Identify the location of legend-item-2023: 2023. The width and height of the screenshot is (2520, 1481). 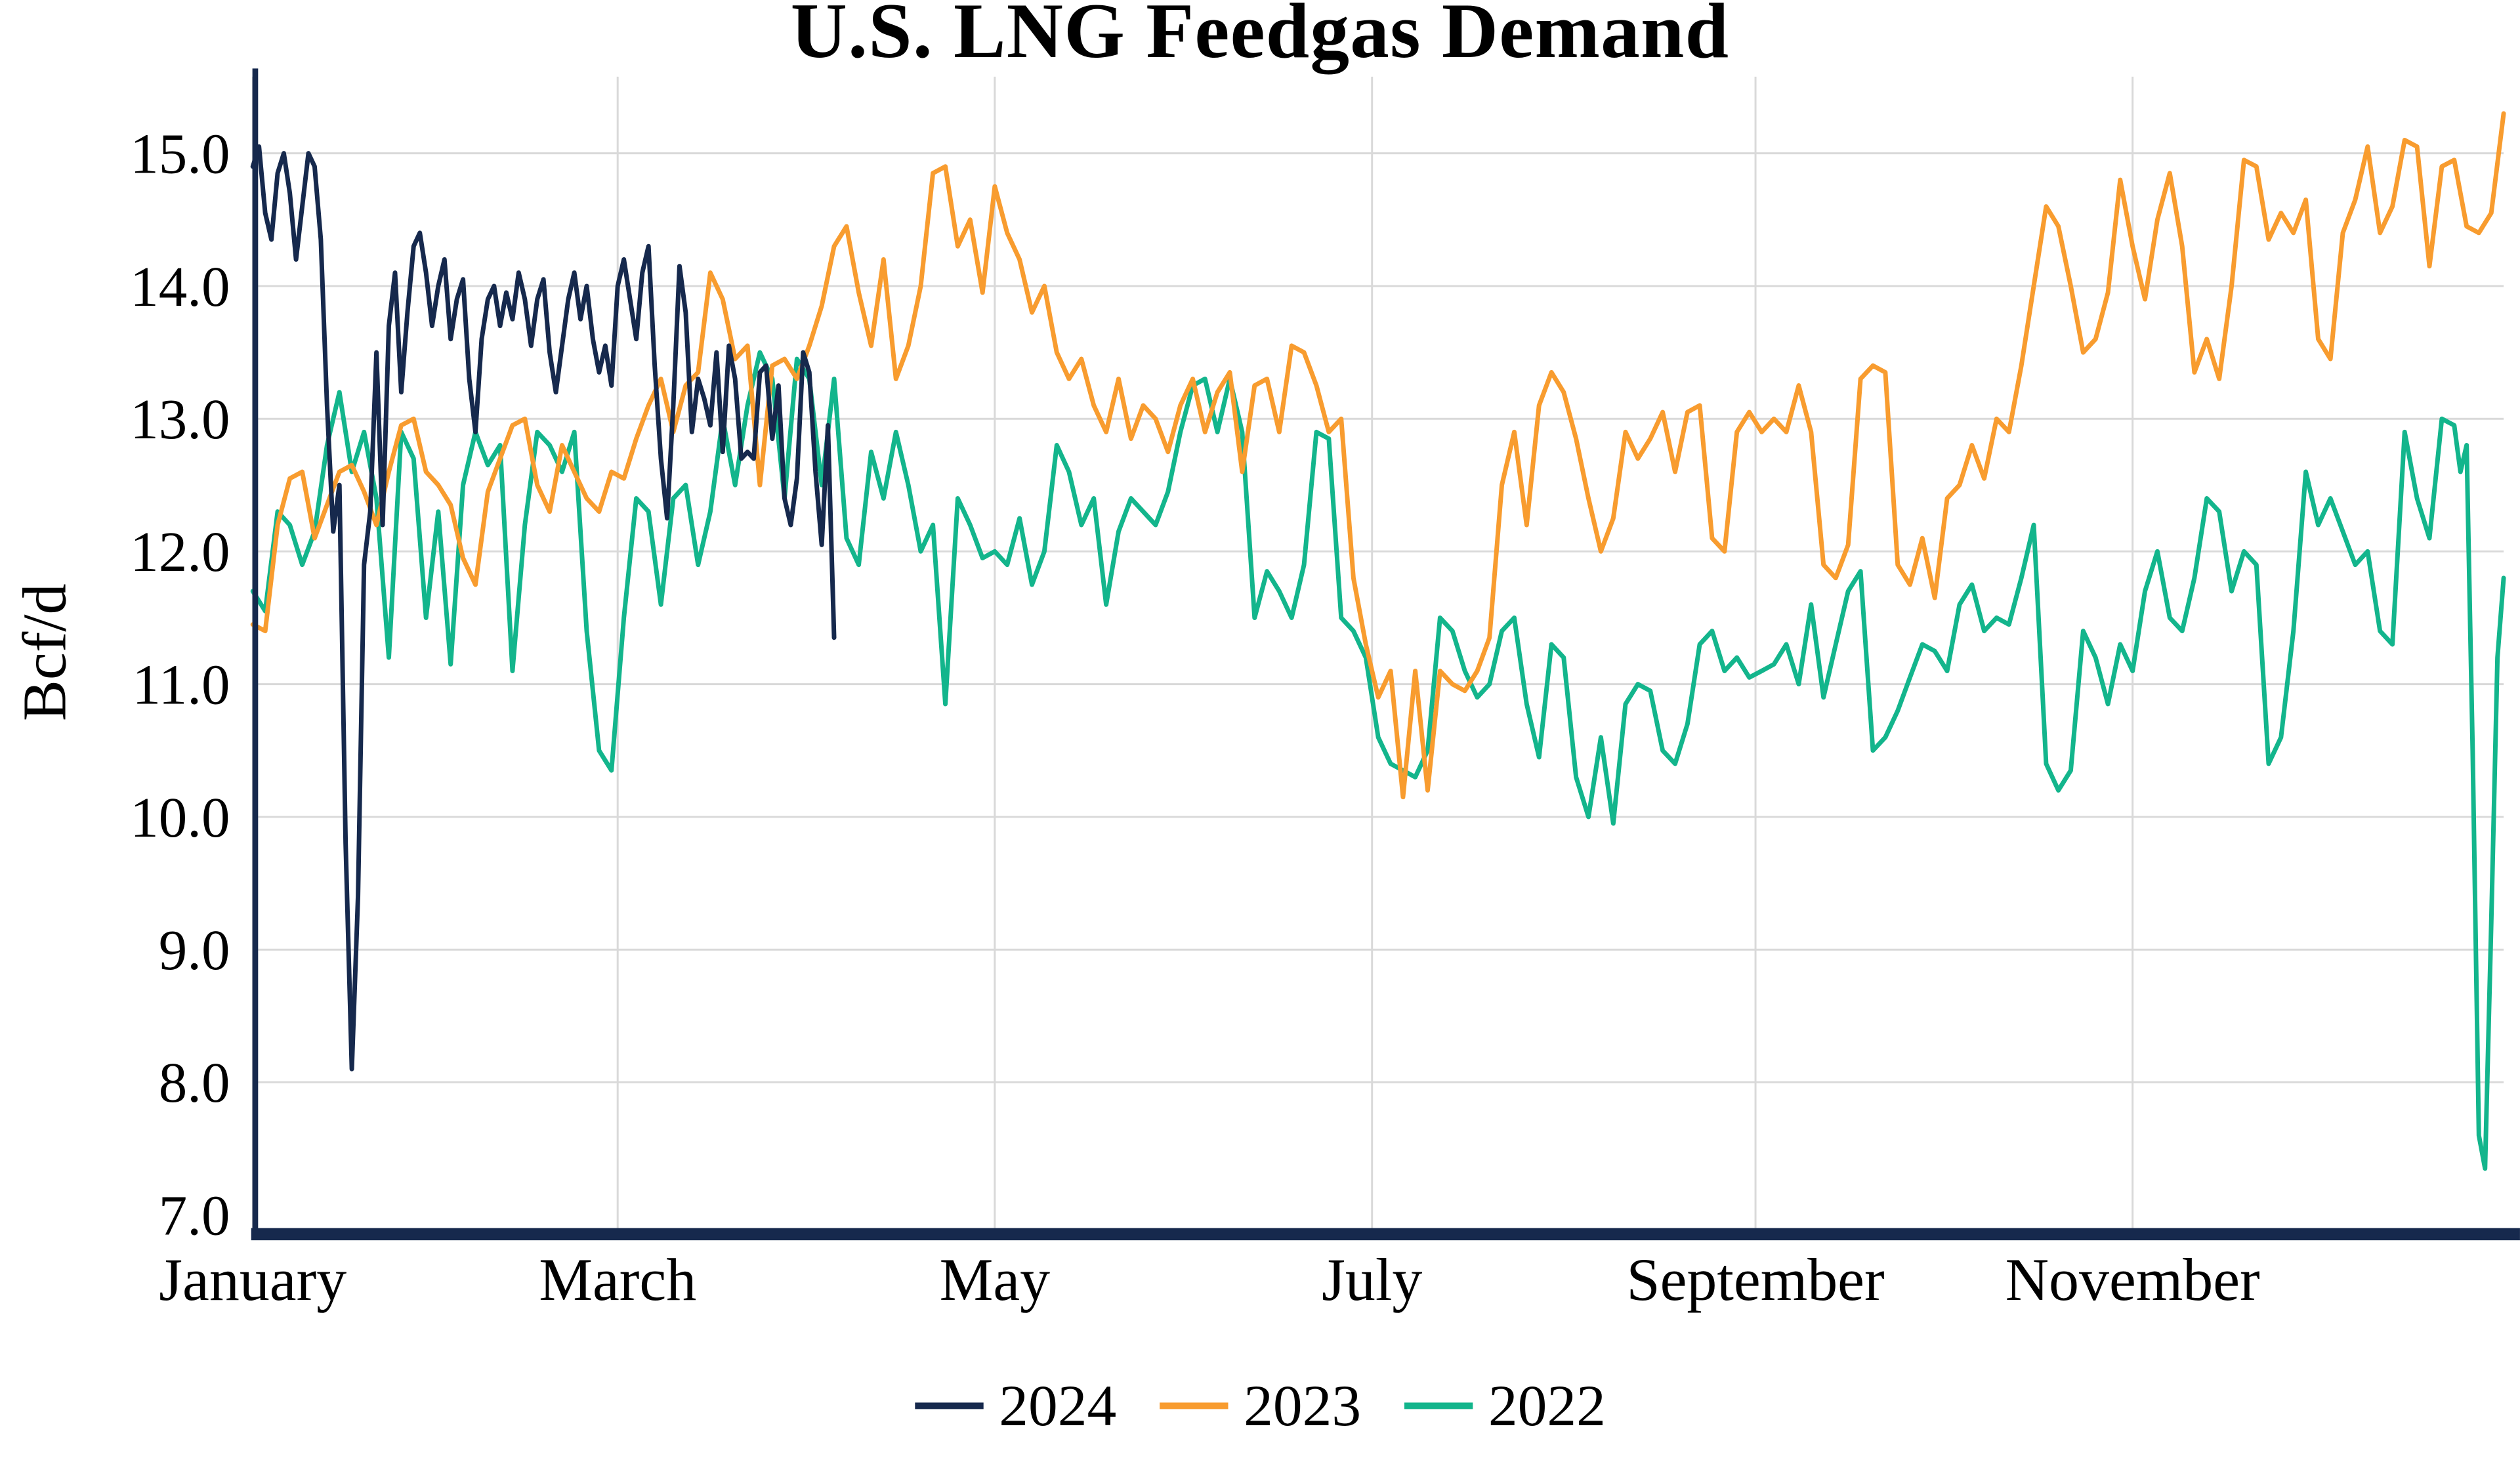
(1260, 1405).